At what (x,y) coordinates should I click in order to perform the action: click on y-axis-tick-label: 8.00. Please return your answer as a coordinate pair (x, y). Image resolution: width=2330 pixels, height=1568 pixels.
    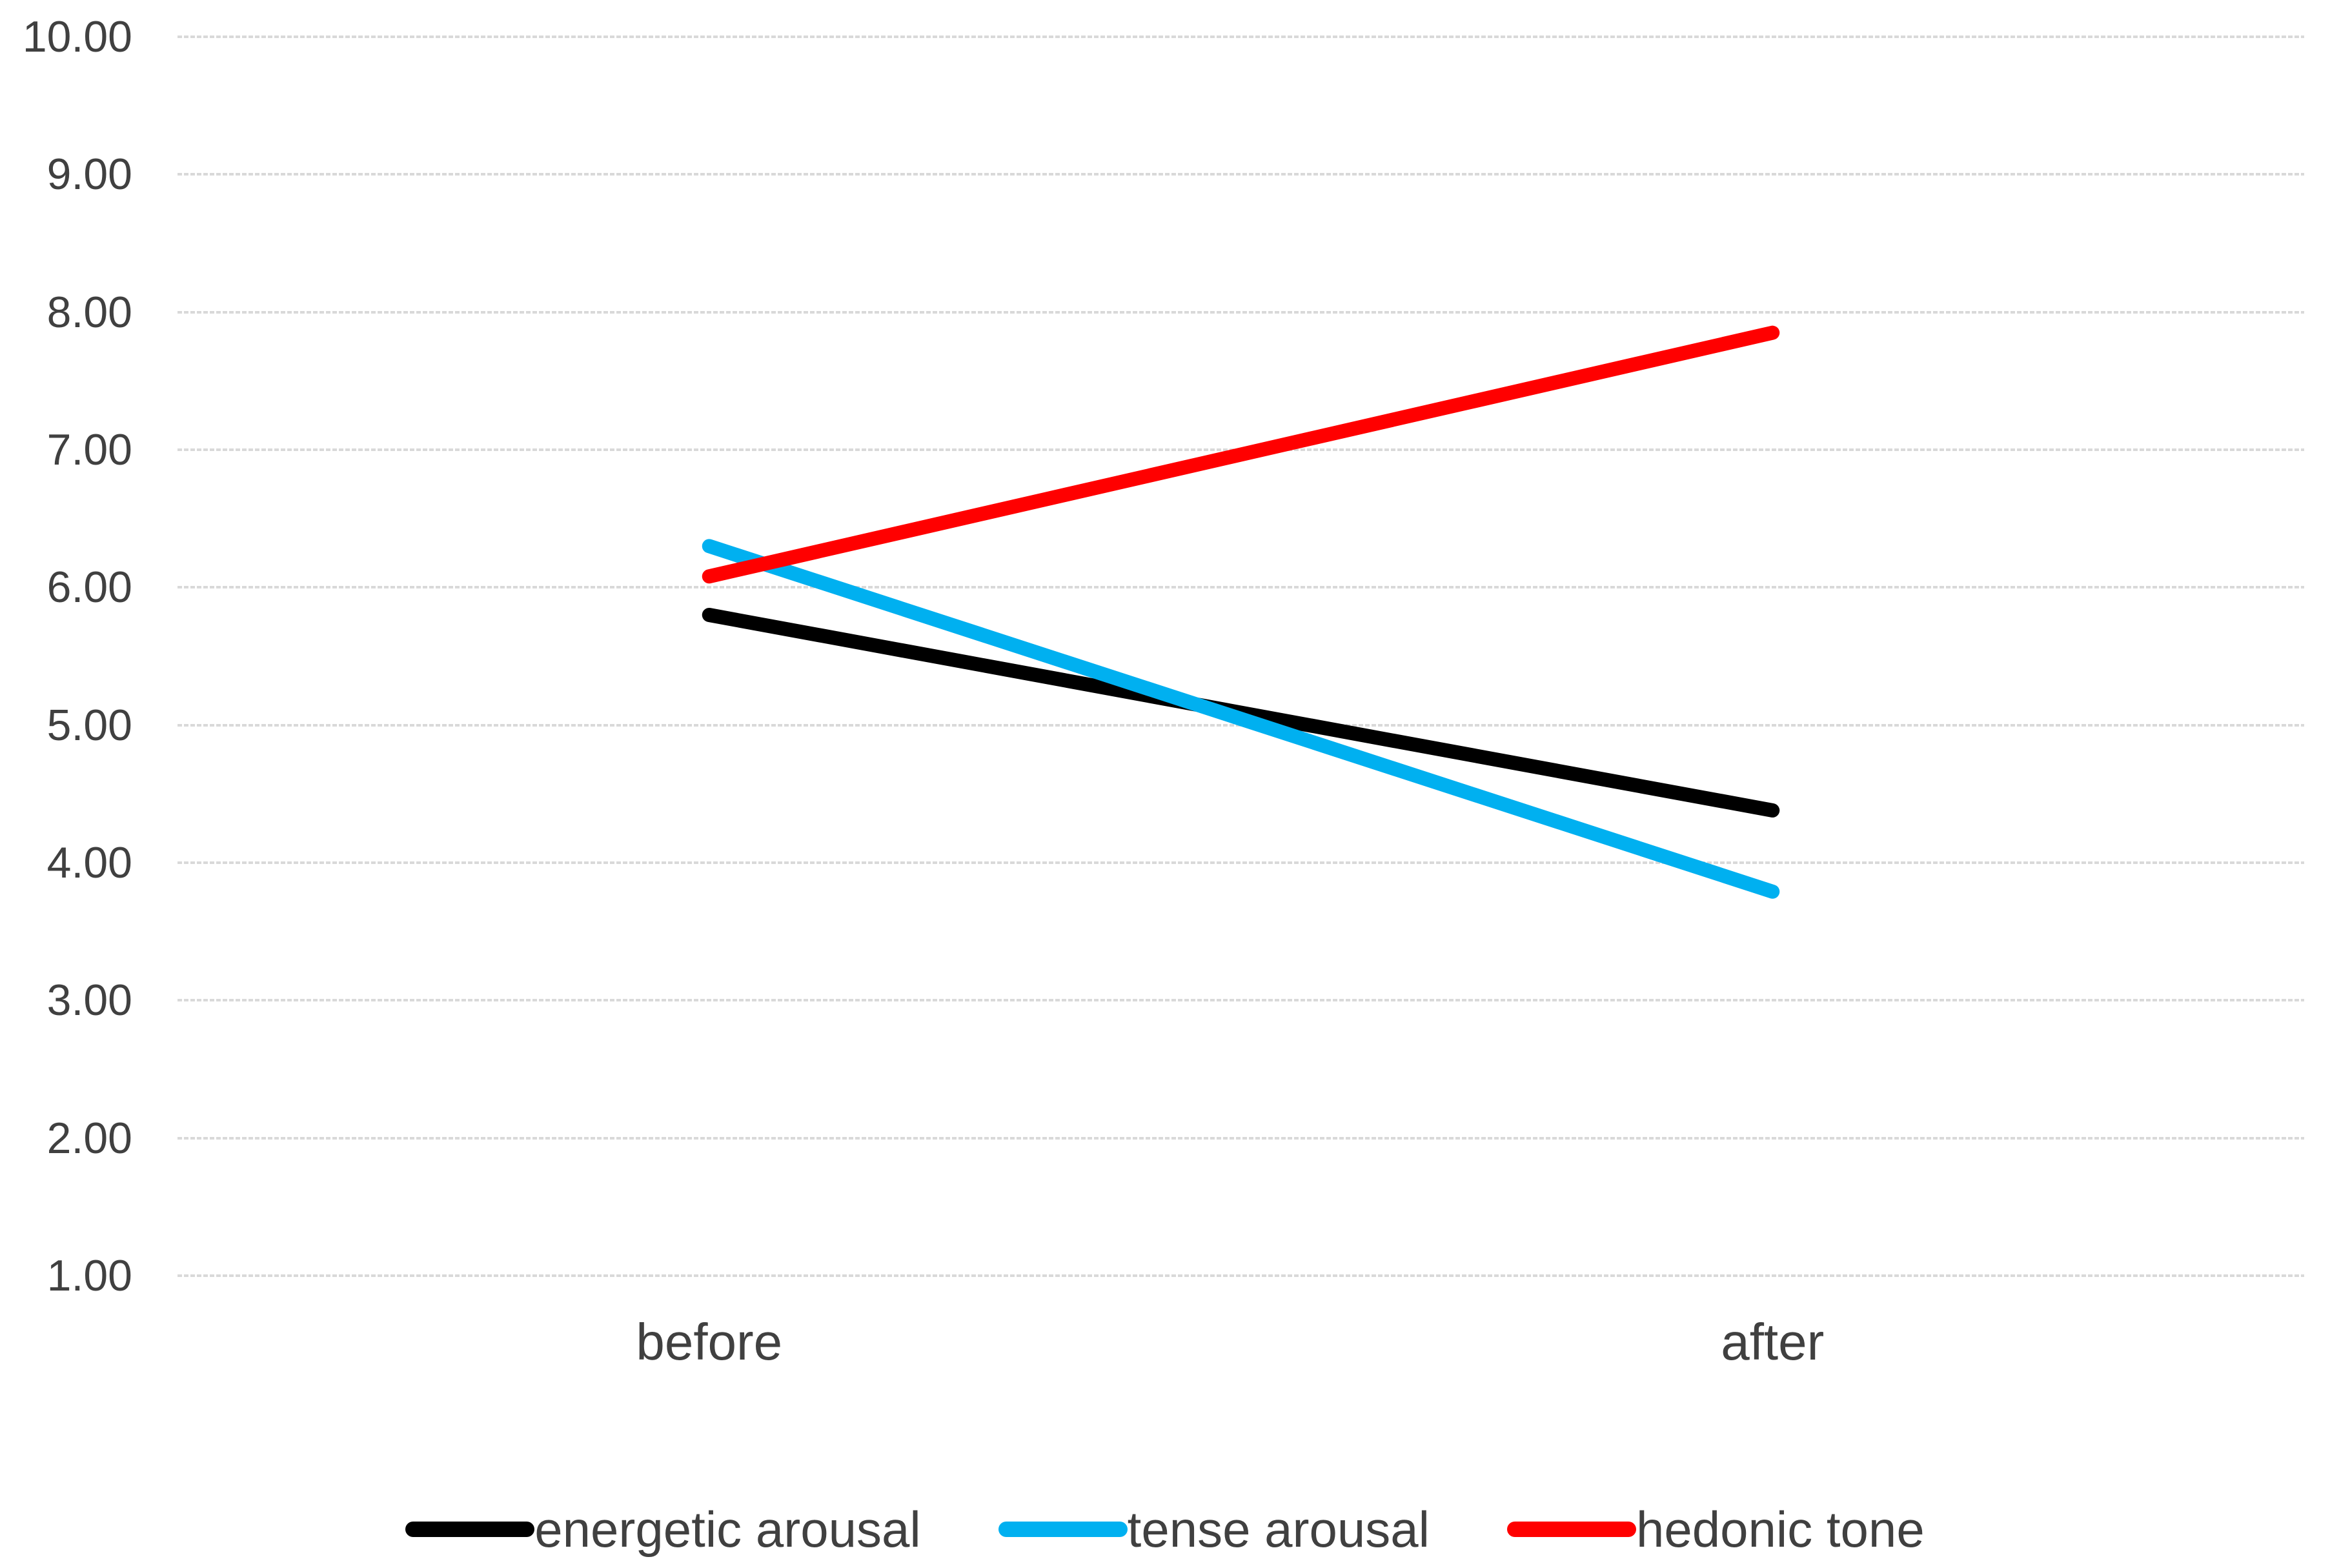
    Looking at the image, I should click on (89, 312).